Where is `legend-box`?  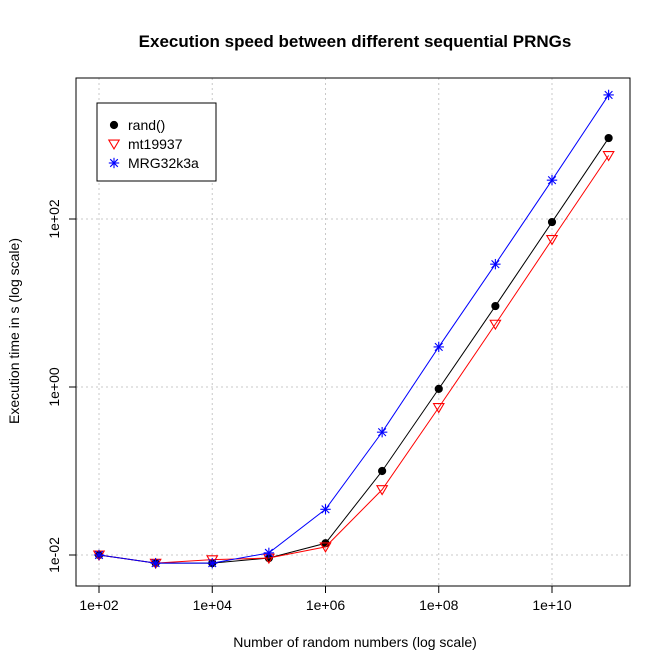 legend-box is located at coordinates (156, 142).